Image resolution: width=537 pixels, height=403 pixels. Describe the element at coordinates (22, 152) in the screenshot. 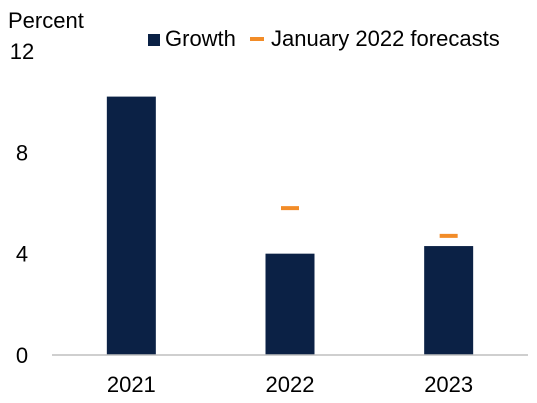

I see `y-tick-label: 8` at that location.